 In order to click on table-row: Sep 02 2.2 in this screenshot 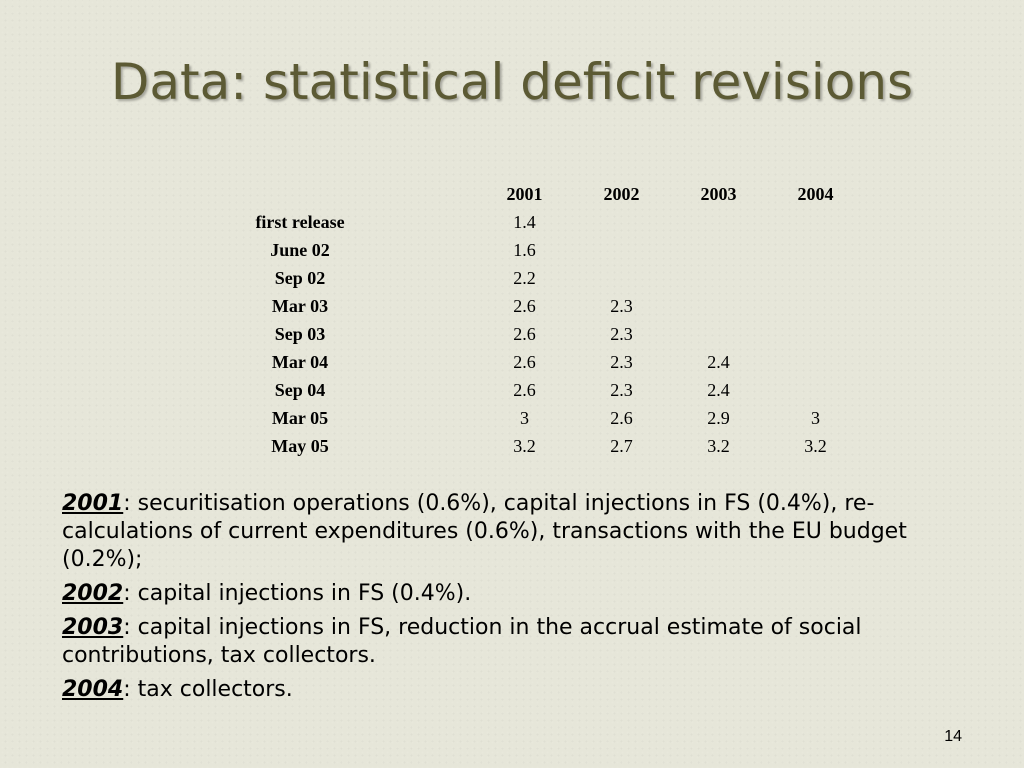, I will do `click(543, 278)`.